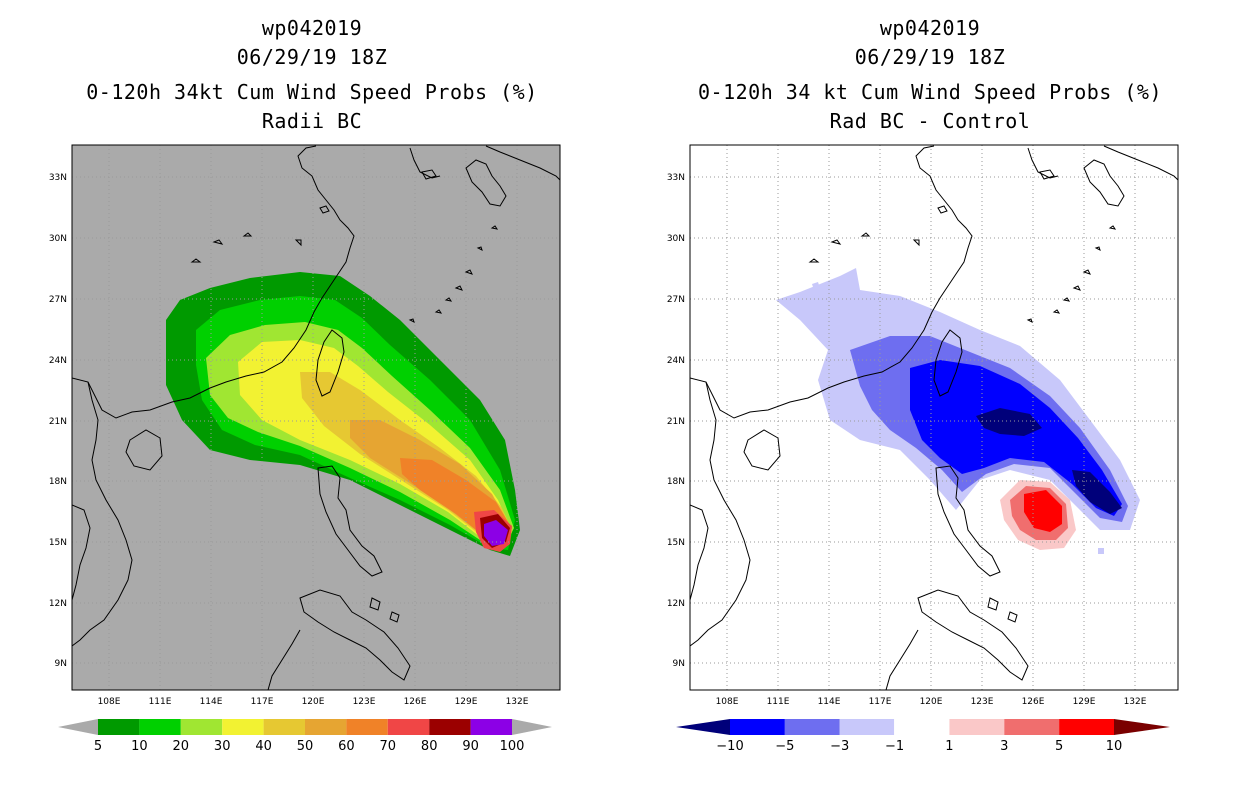 The width and height of the screenshot is (1236, 800). I want to click on right-colorbar-label: 3, so click(1004, 746).